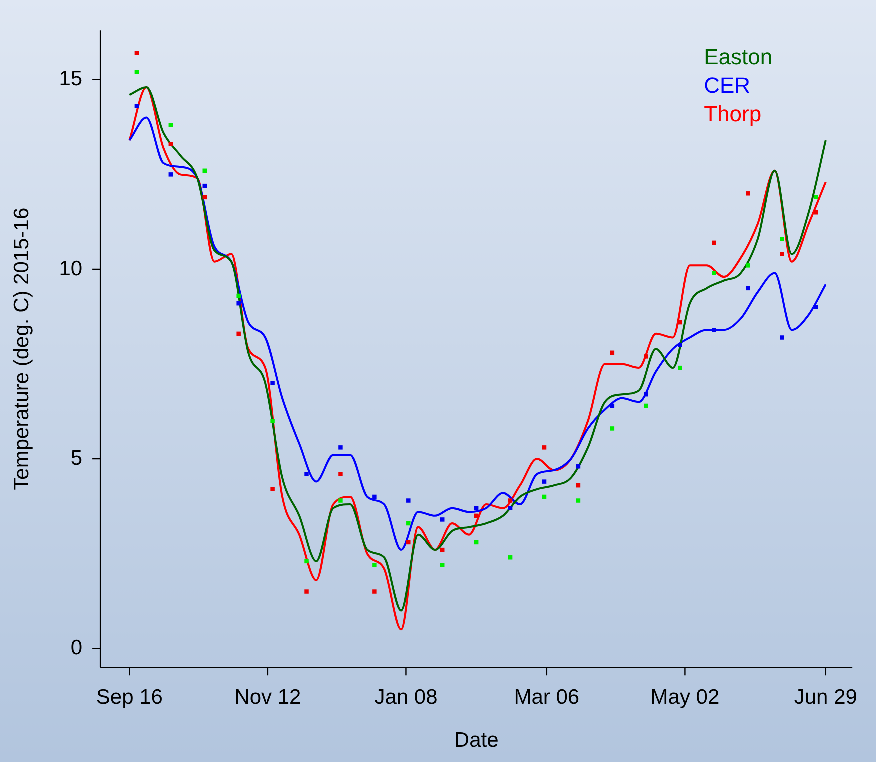 The height and width of the screenshot is (762, 876). Describe the element at coordinates (547, 697) in the screenshot. I see `x-tick-label: Mar 06` at that location.